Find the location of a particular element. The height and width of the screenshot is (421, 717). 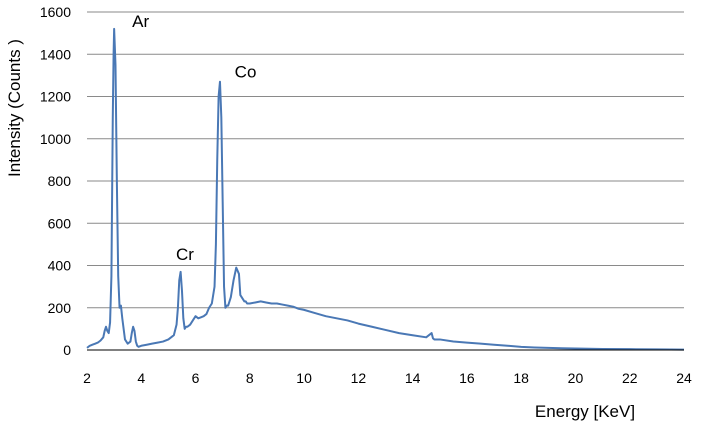

x-axis-title: Energy [KeV] is located at coordinates (585, 411).